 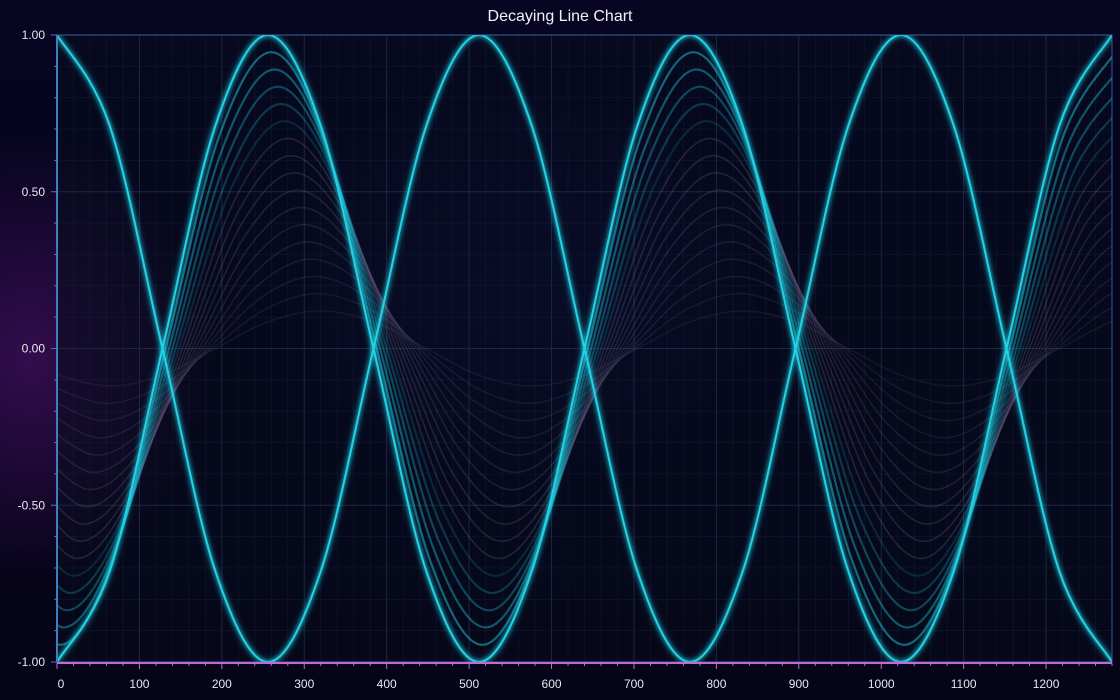 What do you see at coordinates (1046, 684) in the screenshot?
I see `x-tick-label: 1200` at bounding box center [1046, 684].